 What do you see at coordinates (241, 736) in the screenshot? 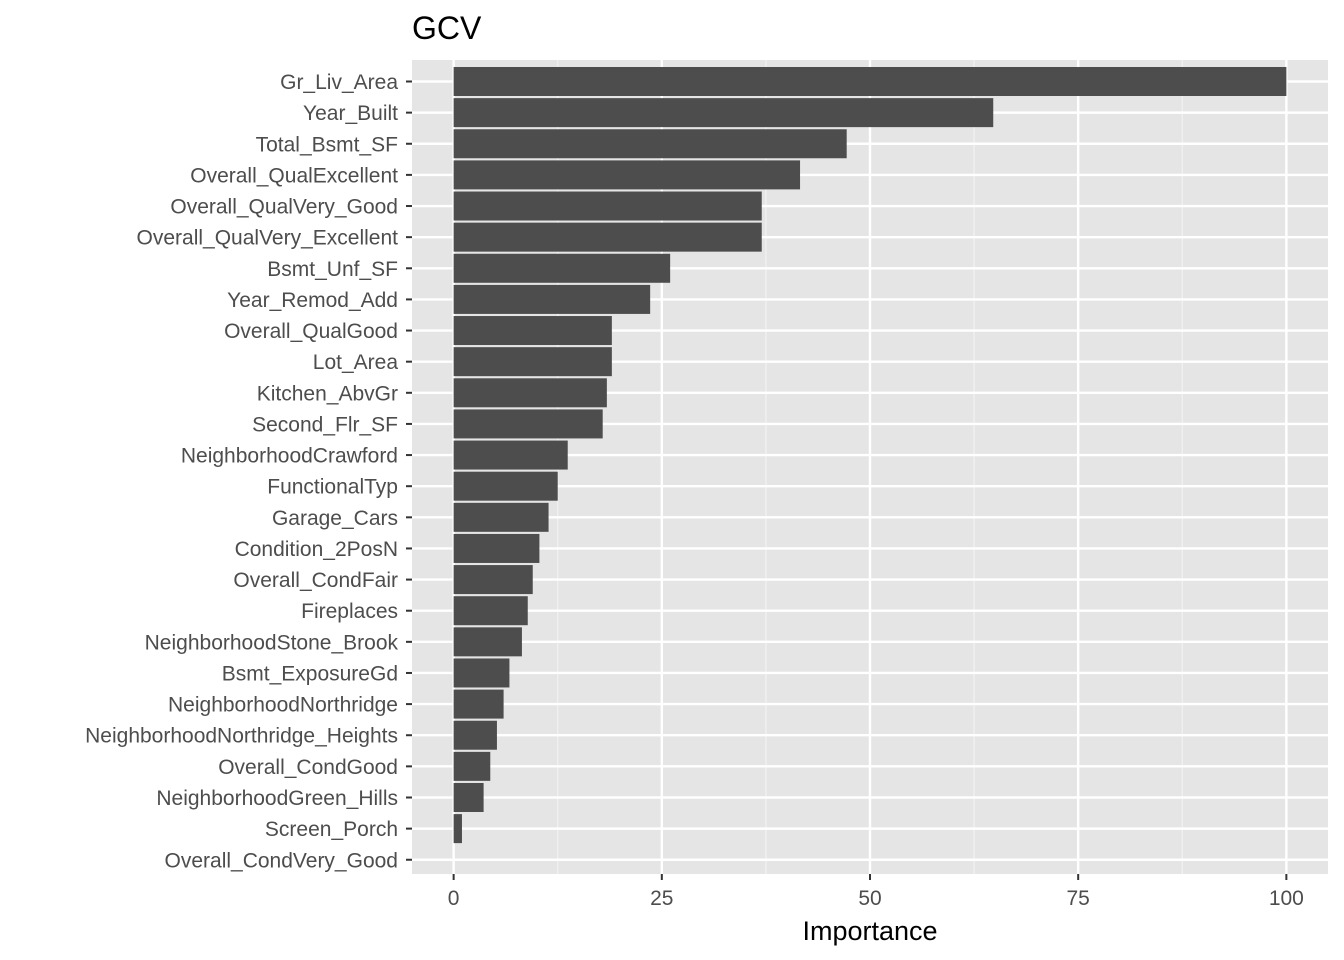
I see `y-tick-label: NeighborhoodNorthridge_Heights` at bounding box center [241, 736].